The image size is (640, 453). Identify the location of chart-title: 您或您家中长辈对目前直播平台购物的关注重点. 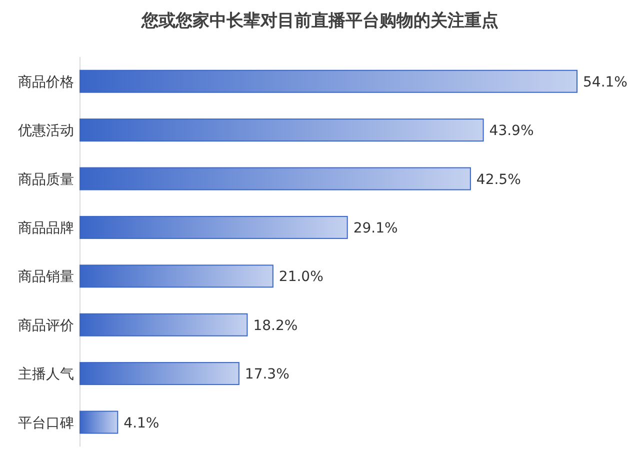
(319, 21).